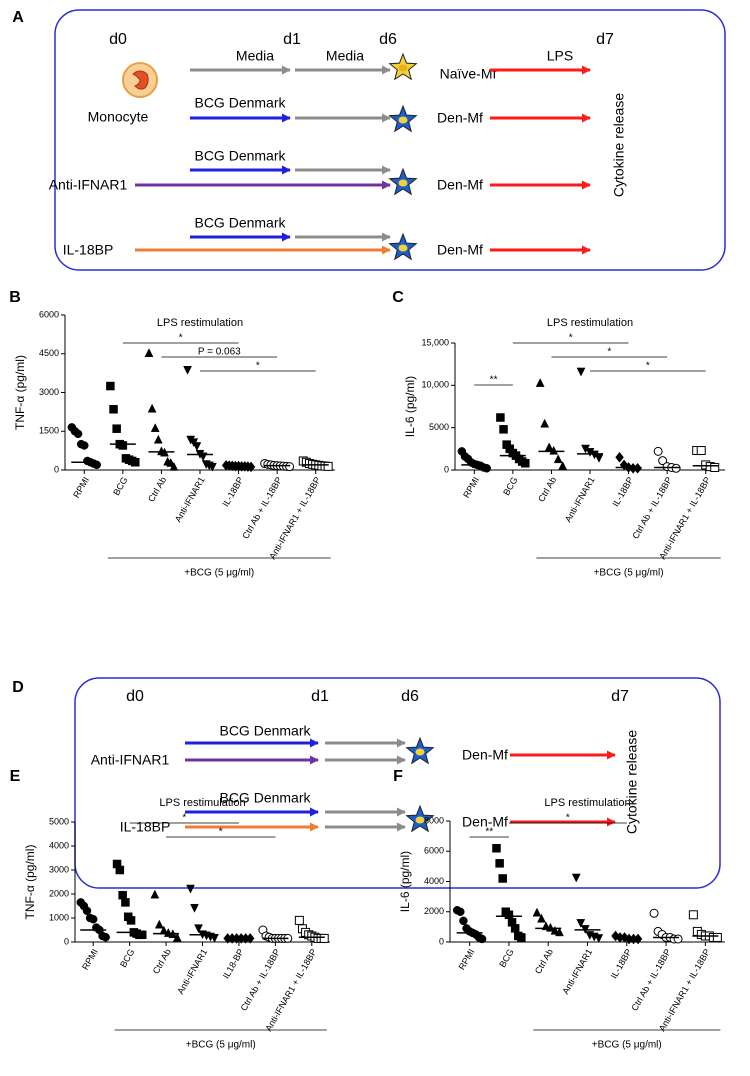  I want to click on panel-label: C, so click(398, 297).